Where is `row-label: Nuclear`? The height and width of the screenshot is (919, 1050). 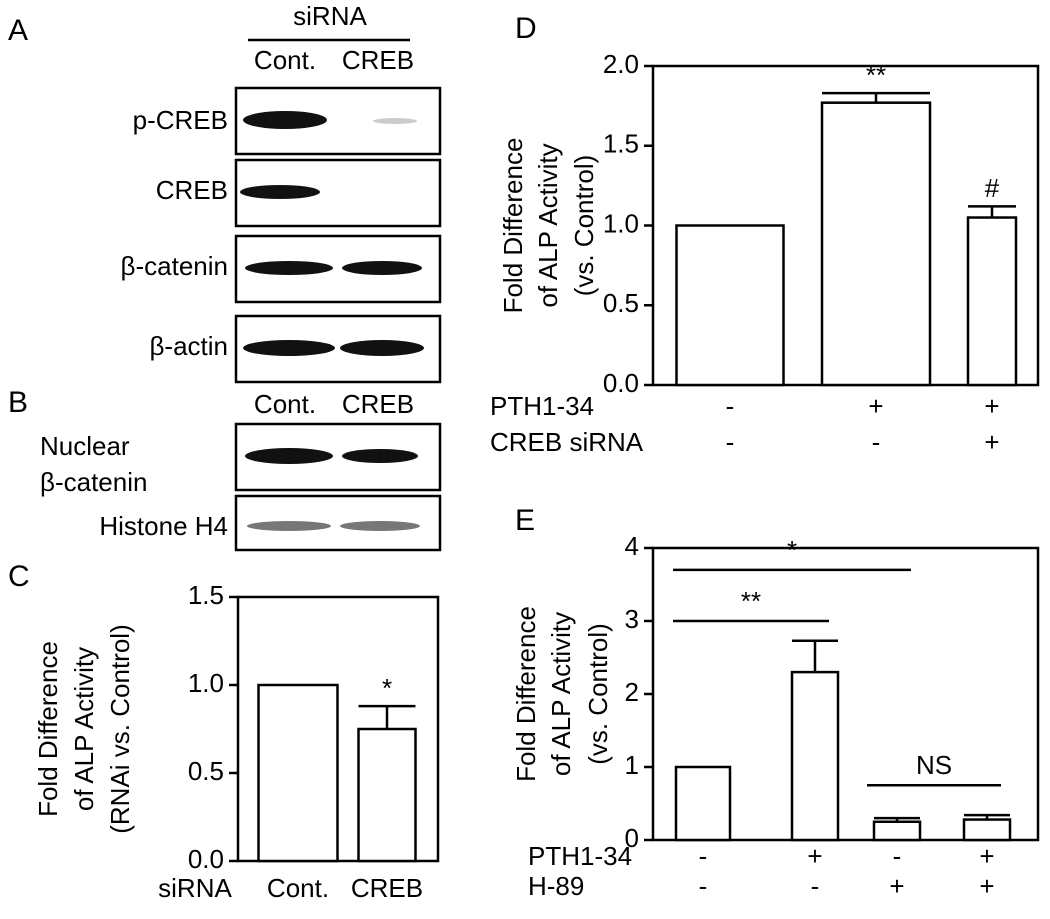 row-label: Nuclear is located at coordinates (85, 446).